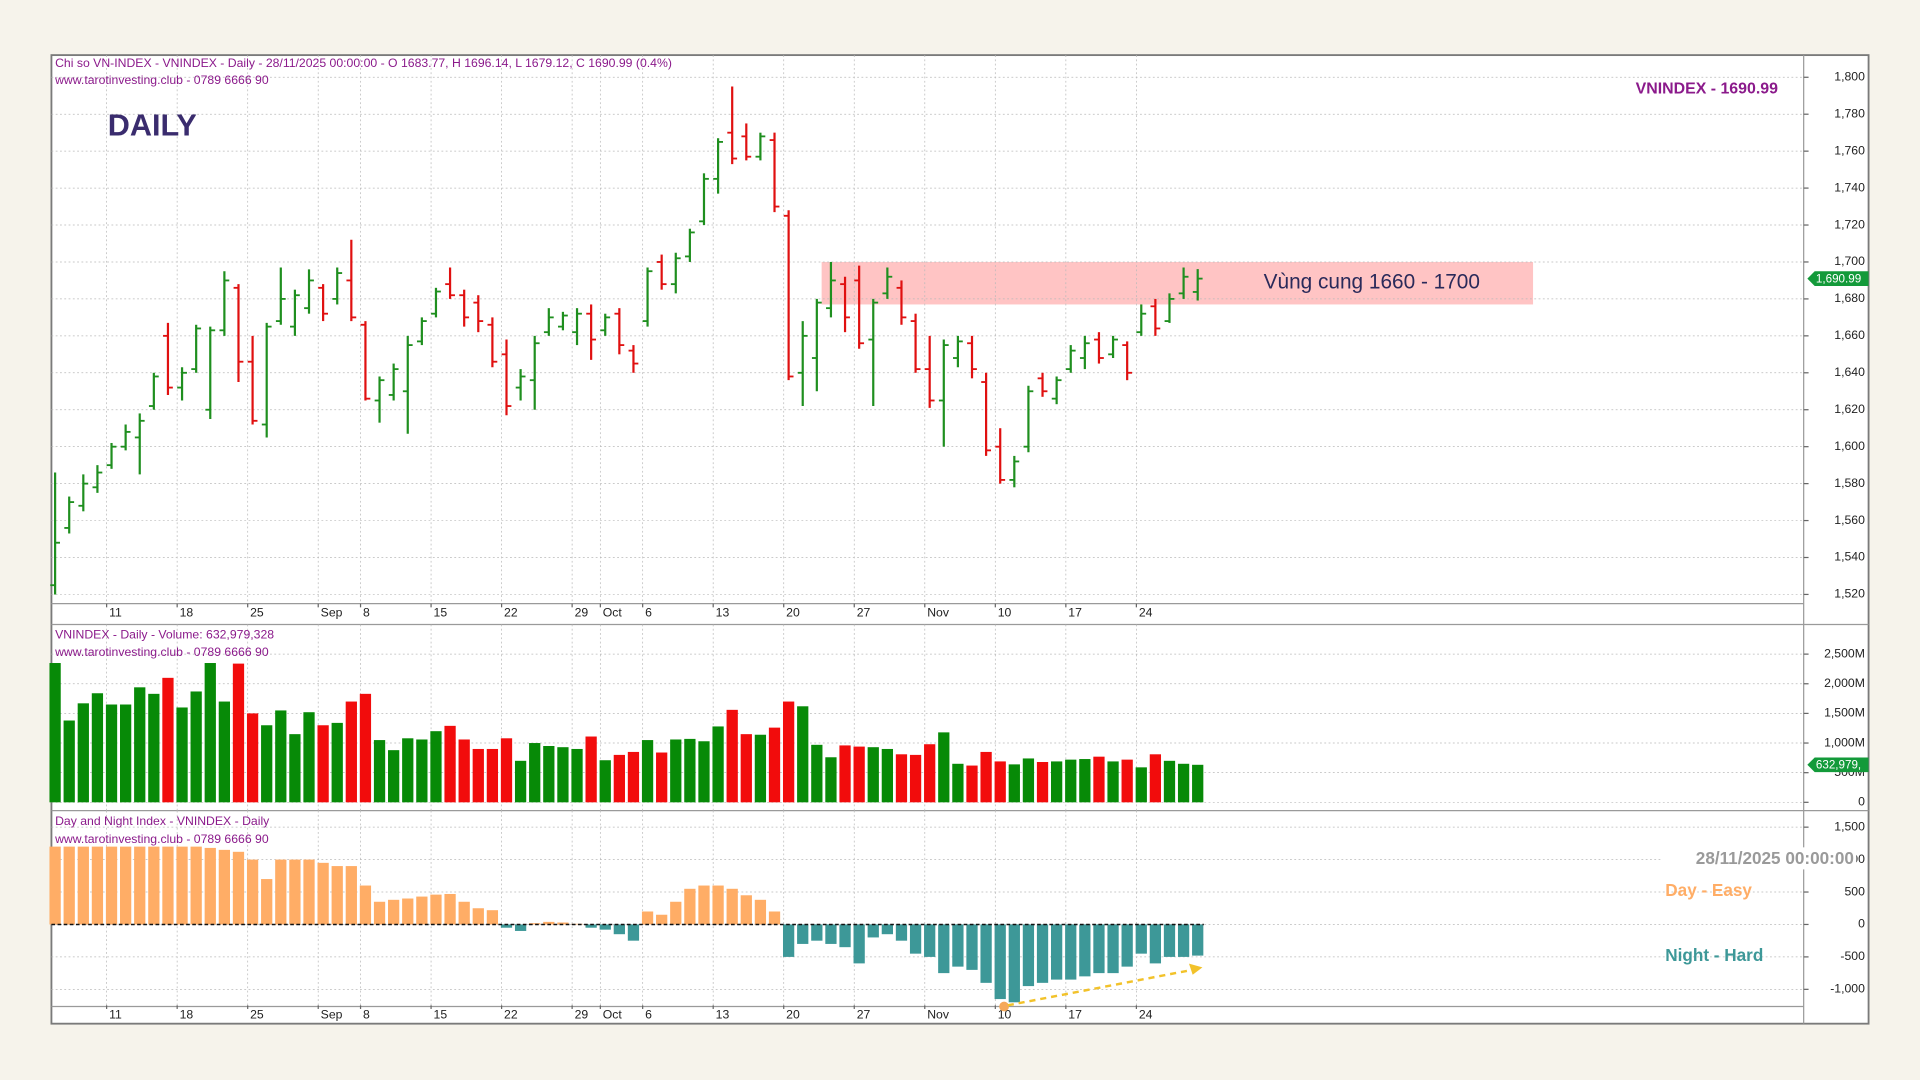 This screenshot has width=1920, height=1080. I want to click on y-tick-label: 1,660, so click(1849, 335).